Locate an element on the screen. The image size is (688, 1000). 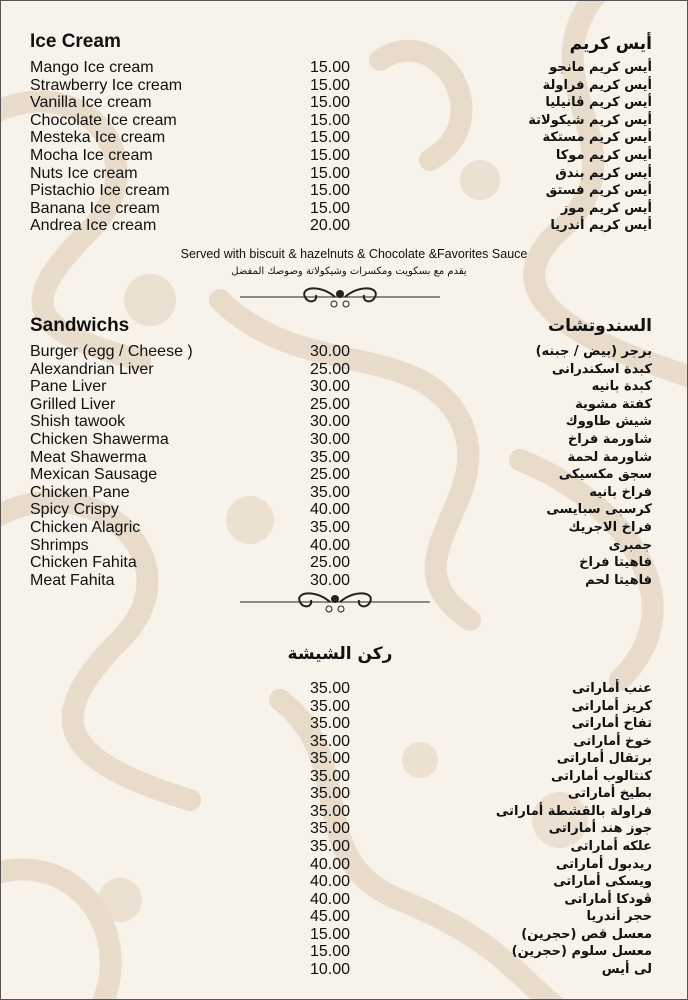
item-name: Shrimps is located at coordinates (59, 545).